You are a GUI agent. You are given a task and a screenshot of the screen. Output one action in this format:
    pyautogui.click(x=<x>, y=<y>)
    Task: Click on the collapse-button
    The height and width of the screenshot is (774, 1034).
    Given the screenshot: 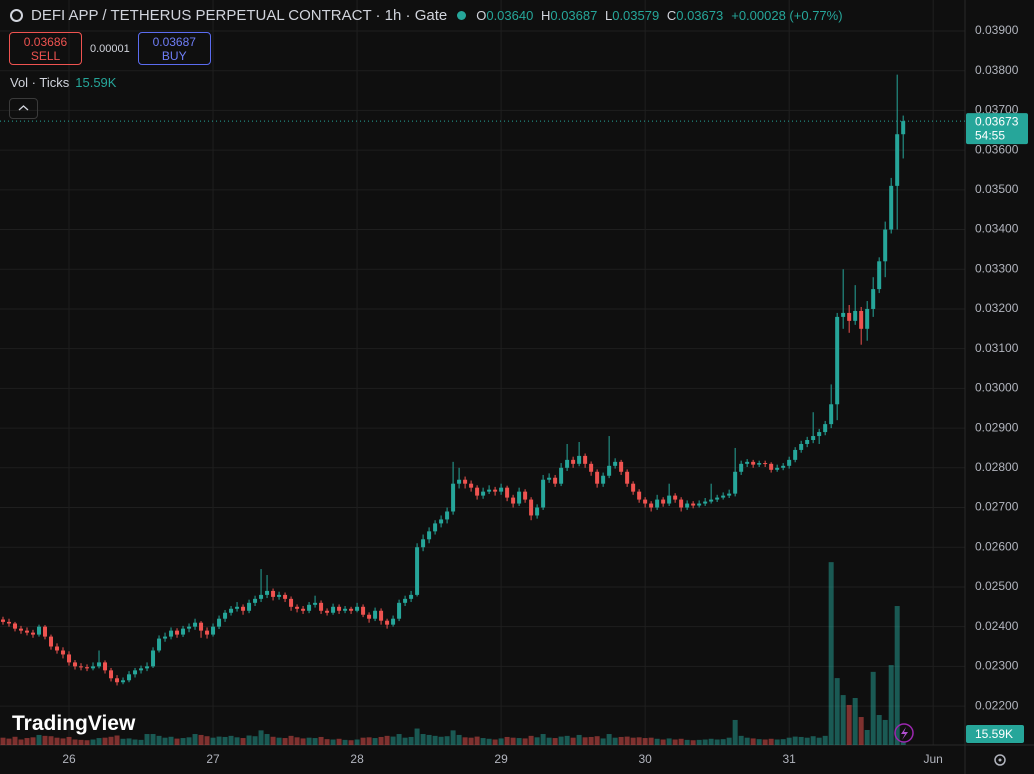 What is the action you would take?
    pyautogui.click(x=23, y=108)
    